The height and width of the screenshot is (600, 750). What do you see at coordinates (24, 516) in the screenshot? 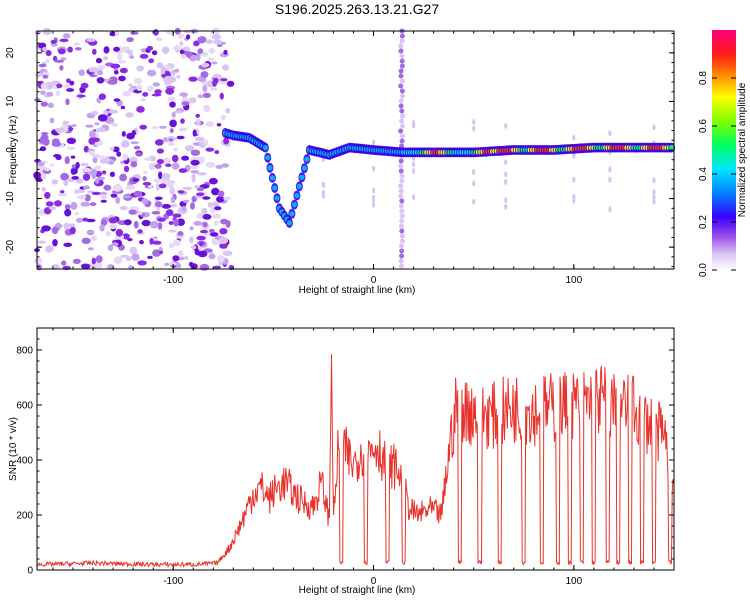
I see `y-tick-label: 200` at bounding box center [24, 516].